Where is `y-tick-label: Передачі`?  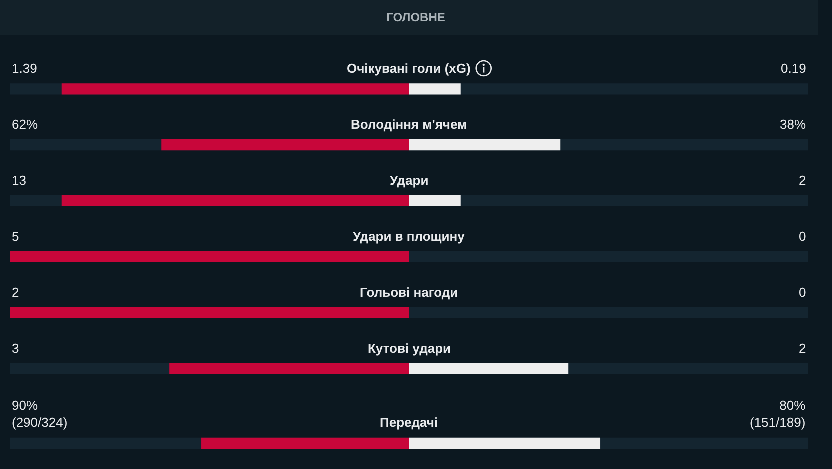 y-tick-label: Передачі is located at coordinates (409, 422).